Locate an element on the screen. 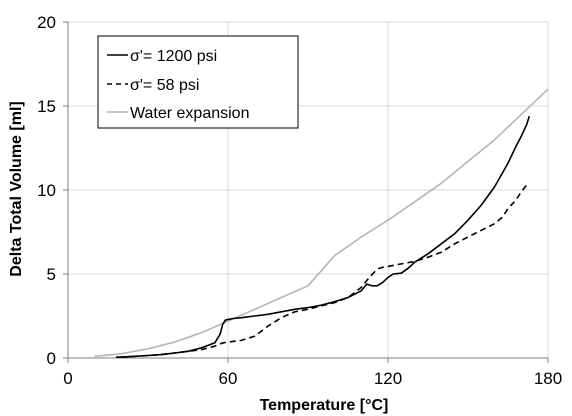 This screenshot has height=416, width=572. x-tick-label: 120 is located at coordinates (388, 378).